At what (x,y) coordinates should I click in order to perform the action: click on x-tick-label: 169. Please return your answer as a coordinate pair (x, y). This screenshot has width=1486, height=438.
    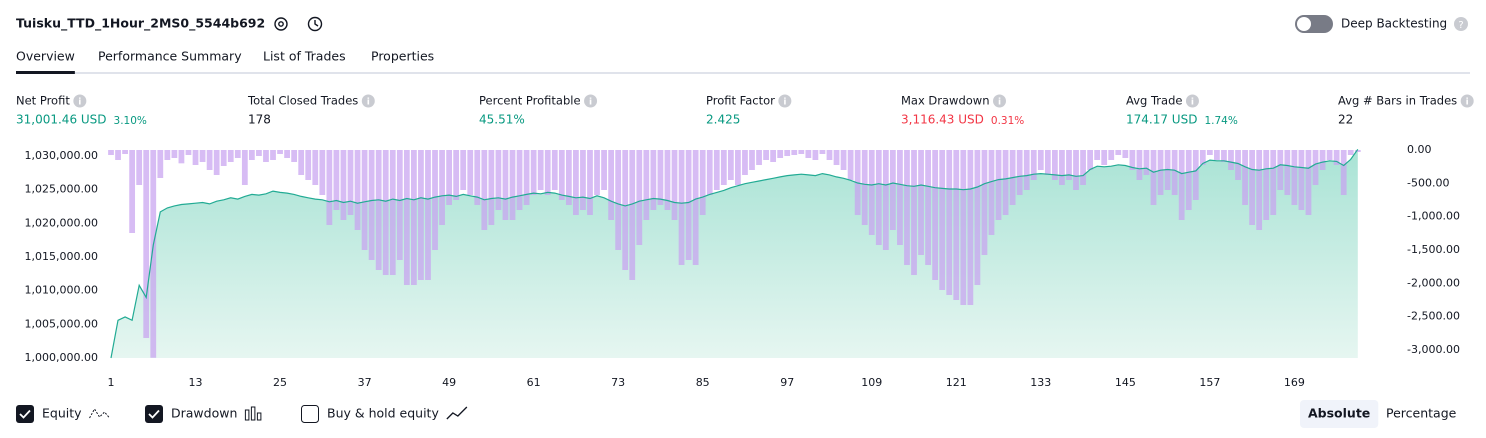
    Looking at the image, I should click on (1294, 382).